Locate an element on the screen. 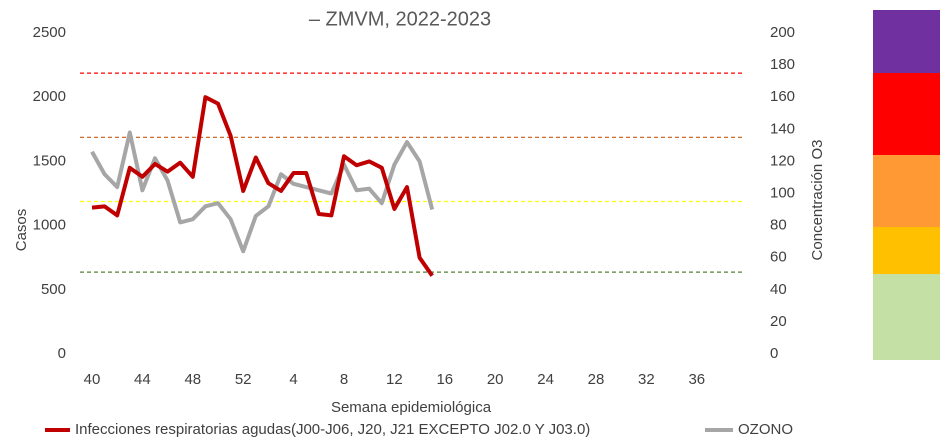  x-tick-label: 20 is located at coordinates (495, 379).